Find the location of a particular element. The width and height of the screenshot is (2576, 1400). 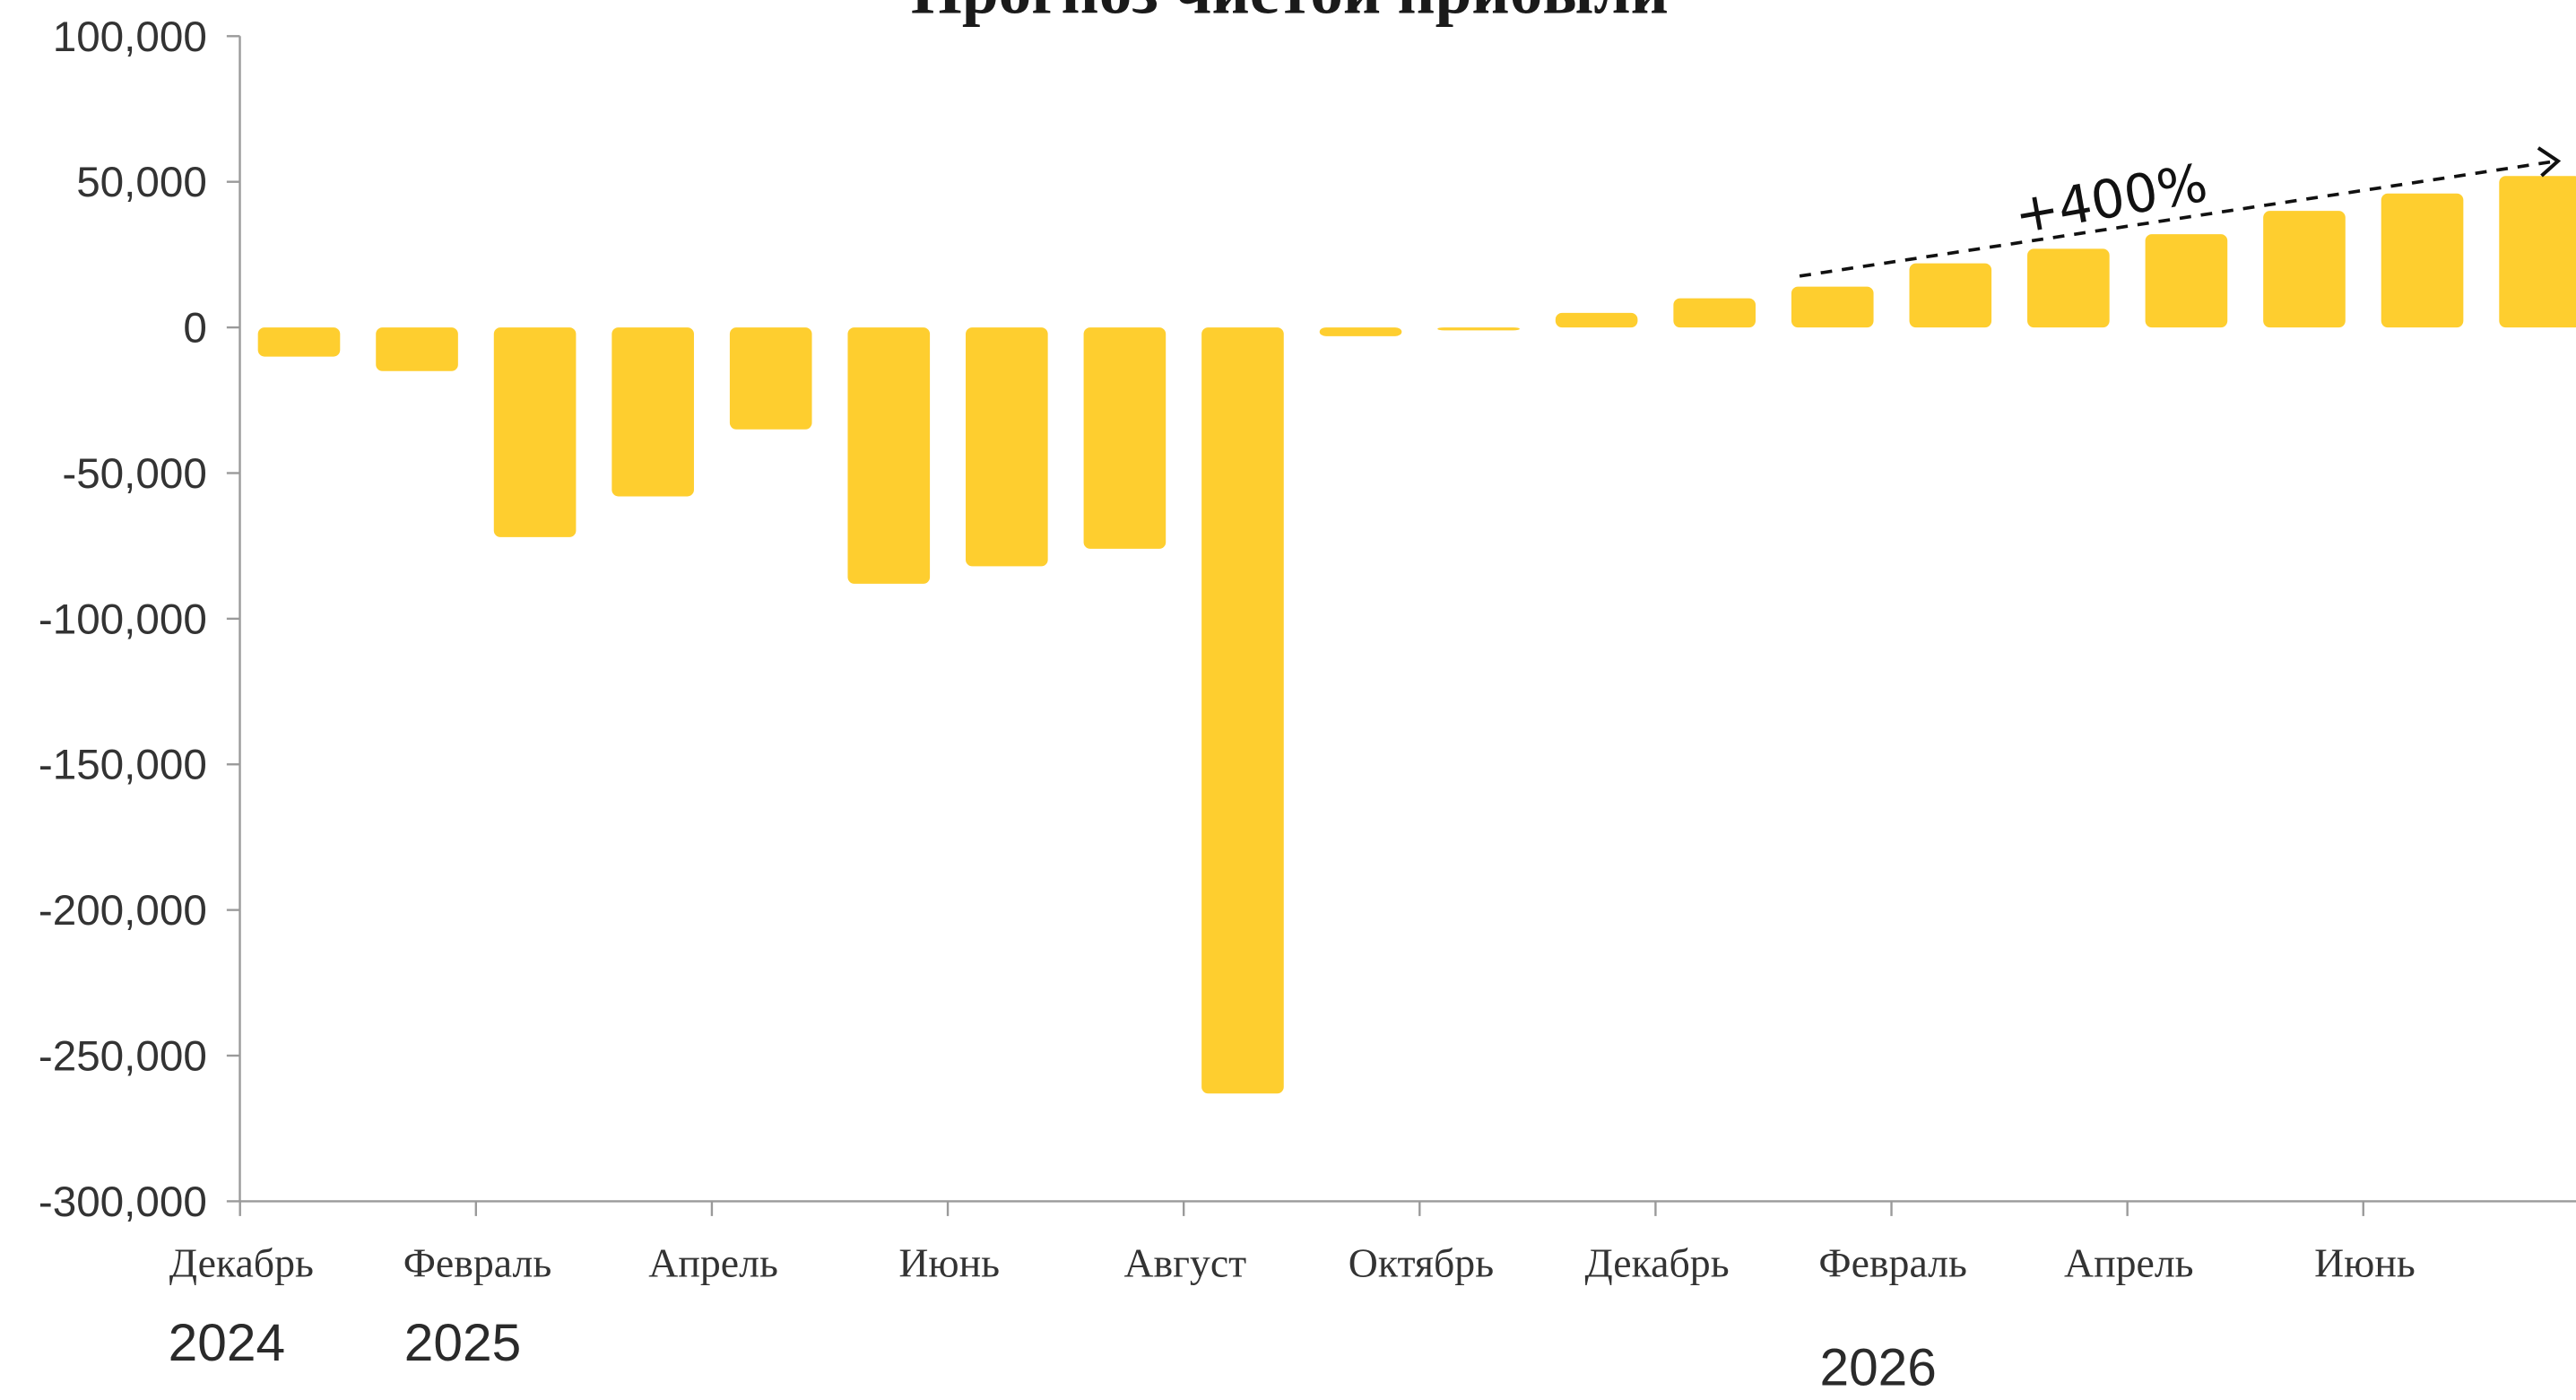

y-tick-label: -200,000 is located at coordinates (123, 911).